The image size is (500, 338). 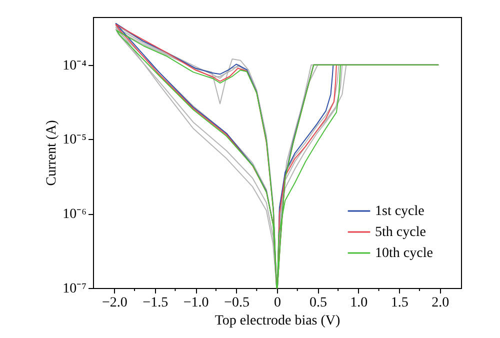 What do you see at coordinates (155, 303) in the screenshot?
I see `x-tick-label: −1.5` at bounding box center [155, 303].